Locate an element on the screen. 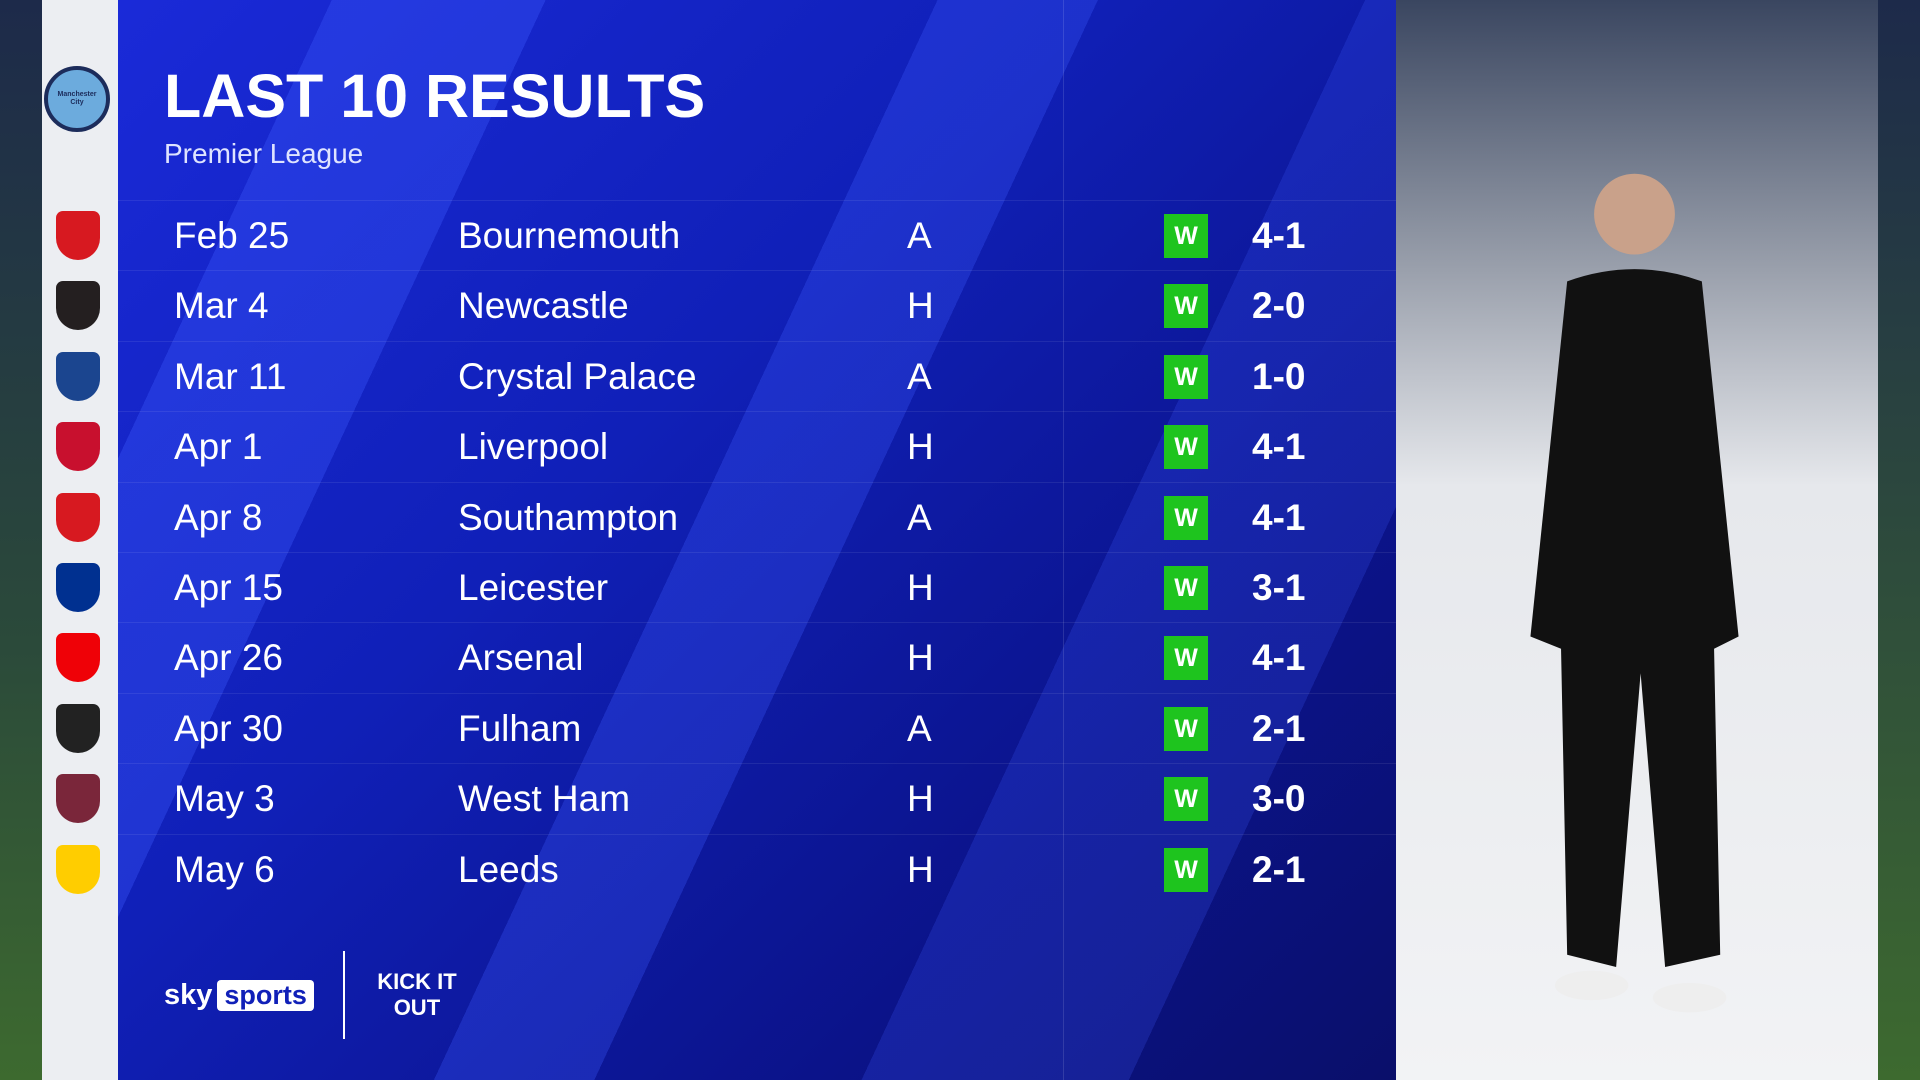 Image resolution: width=1920 pixels, height=1080 pixels. kick-it-out-logo: KICK IT OUT is located at coordinates (417, 994).